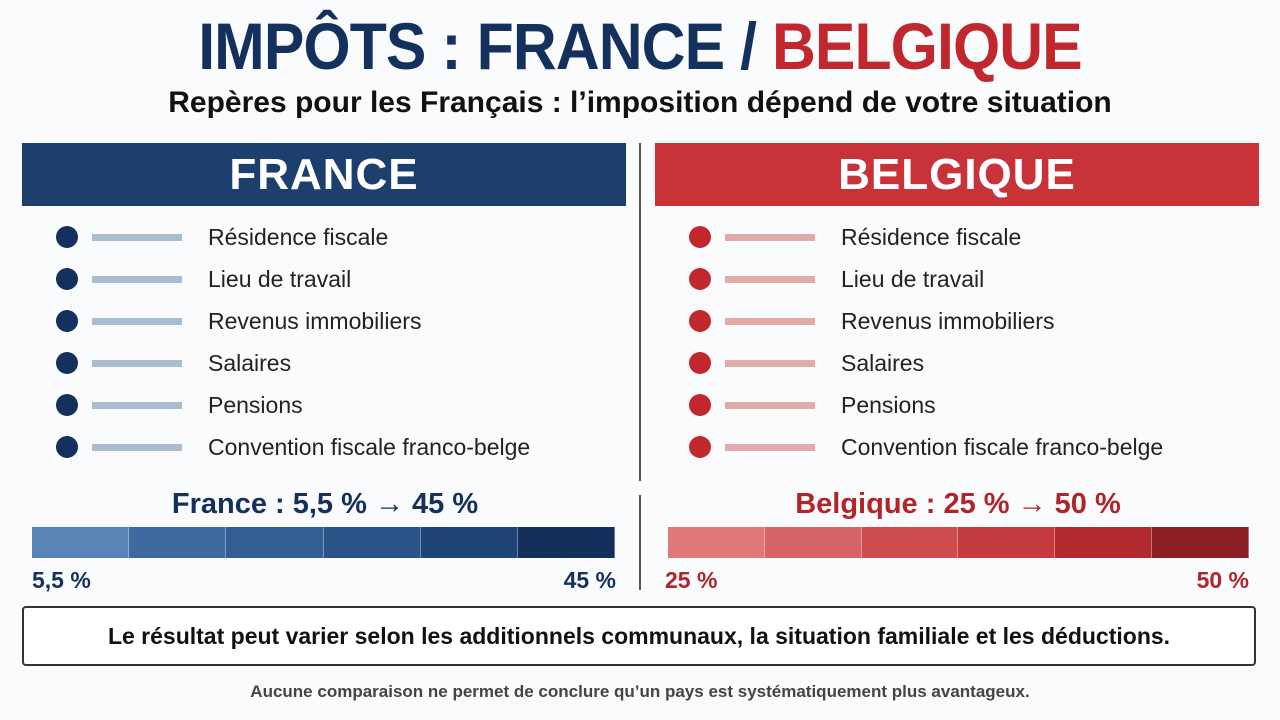 This screenshot has height=720, width=1280. What do you see at coordinates (589, 580) in the screenshot?
I see `scale-max: 45 %` at bounding box center [589, 580].